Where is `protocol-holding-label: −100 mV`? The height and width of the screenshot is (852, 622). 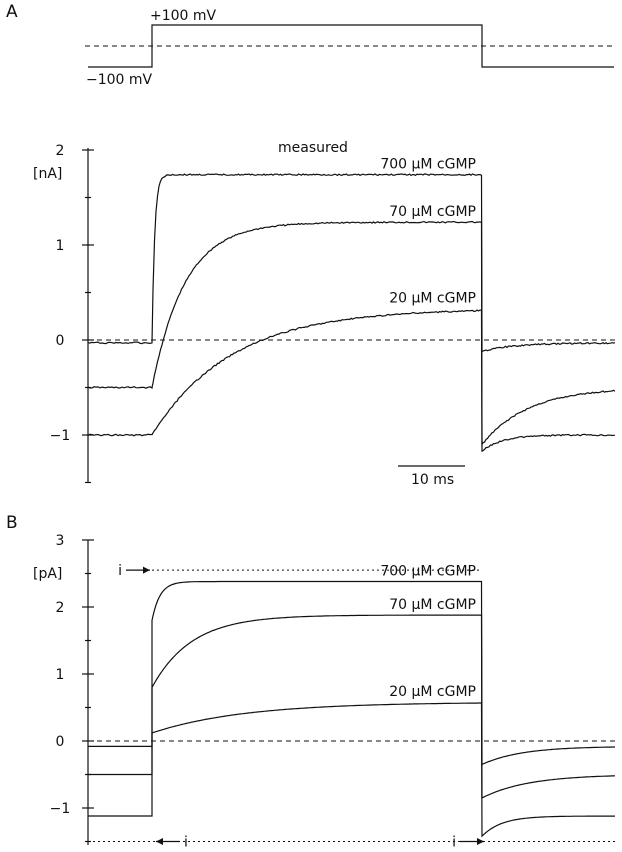 protocol-holding-label: −100 mV is located at coordinates (119, 80).